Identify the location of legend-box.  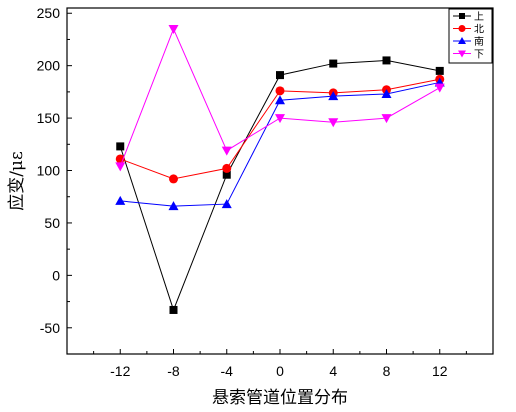
(470, 36).